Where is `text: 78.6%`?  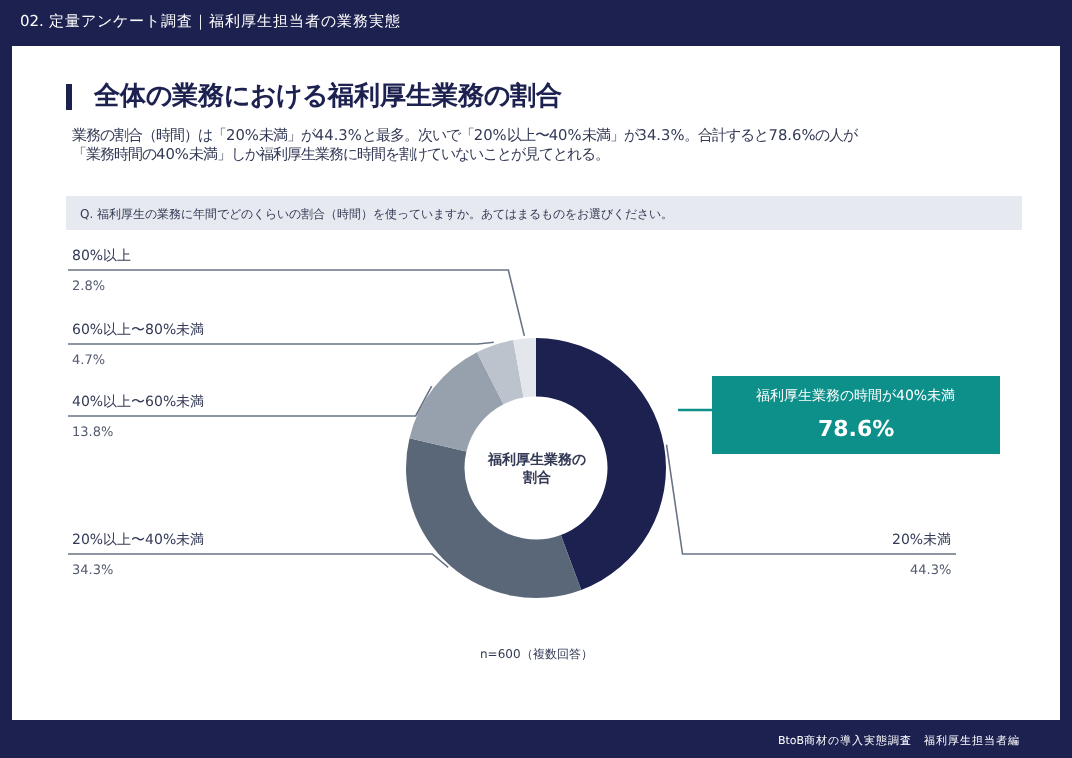 text: 78.6% is located at coordinates (856, 429).